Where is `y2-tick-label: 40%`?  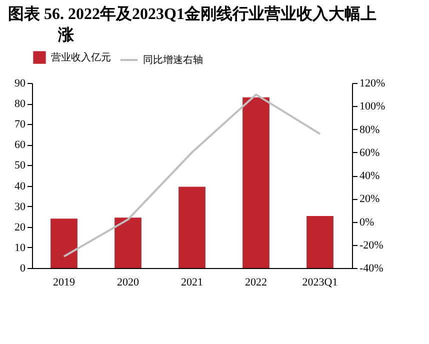
y2-tick-label: 40% is located at coordinates (370, 176).